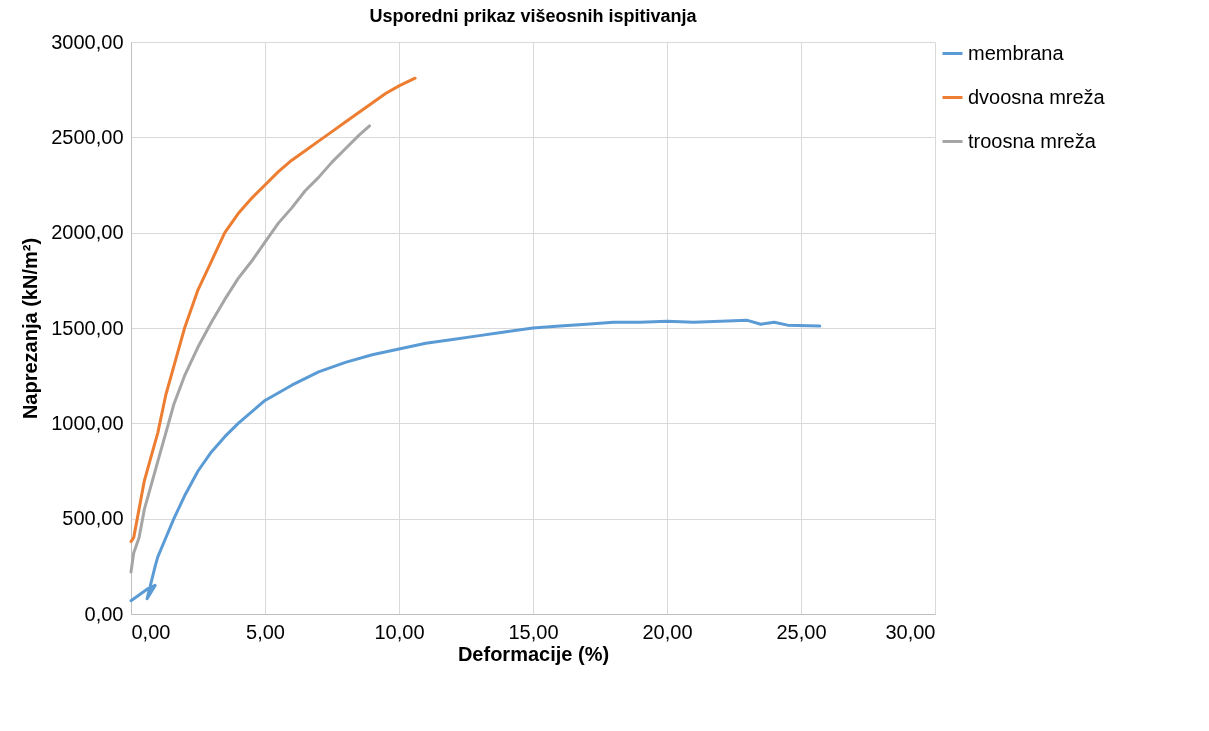  Describe the element at coordinates (533, 16) in the screenshot. I see `chart-title: Usporedni prikaz višeosnih ispitivanja` at that location.